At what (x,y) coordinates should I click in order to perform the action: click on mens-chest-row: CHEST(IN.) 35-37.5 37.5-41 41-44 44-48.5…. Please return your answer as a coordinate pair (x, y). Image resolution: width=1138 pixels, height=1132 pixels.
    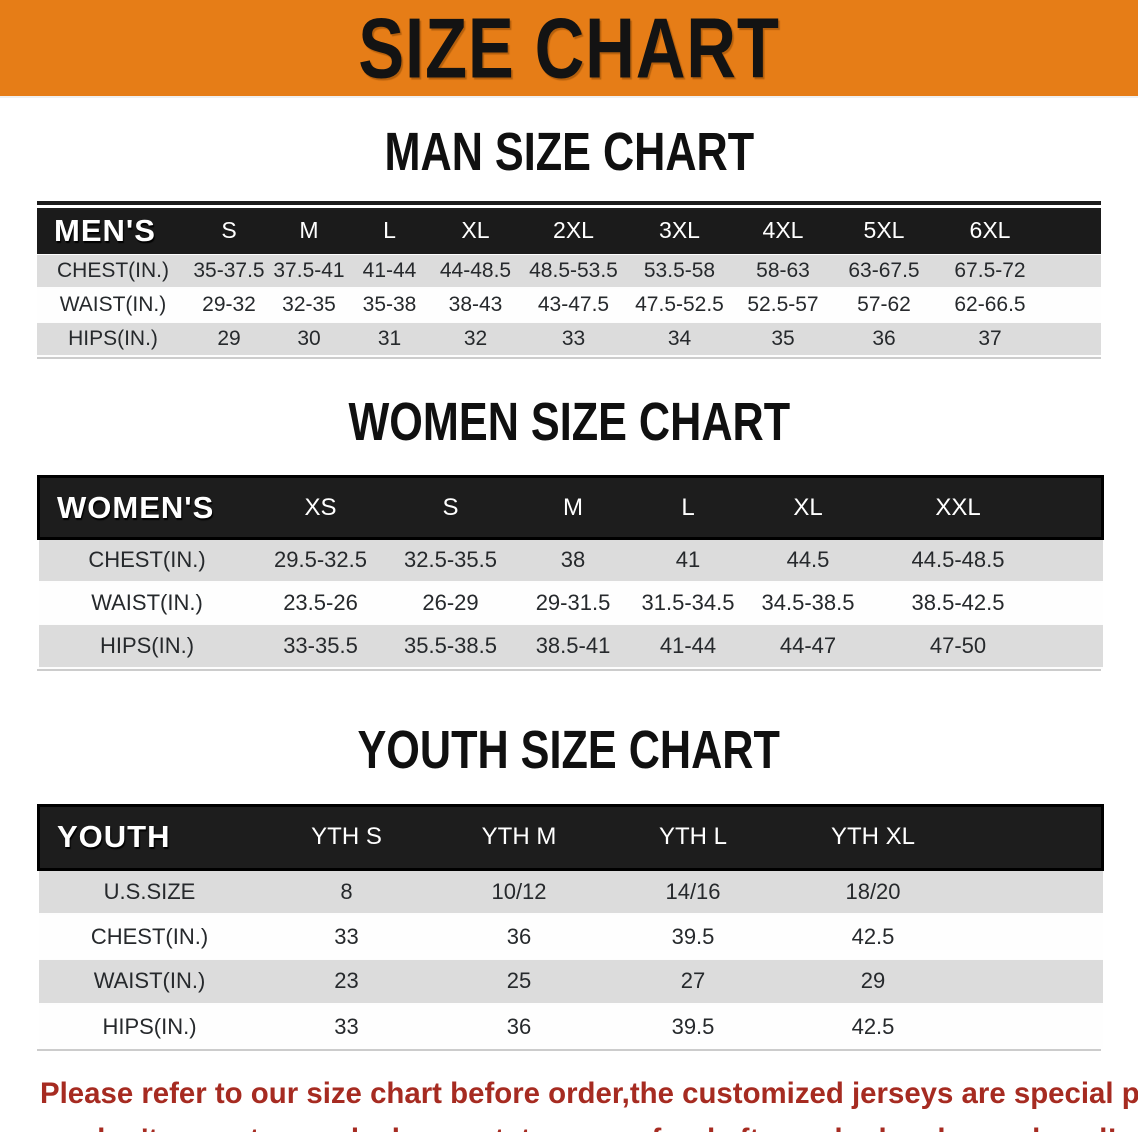
    Looking at the image, I should click on (569, 271).